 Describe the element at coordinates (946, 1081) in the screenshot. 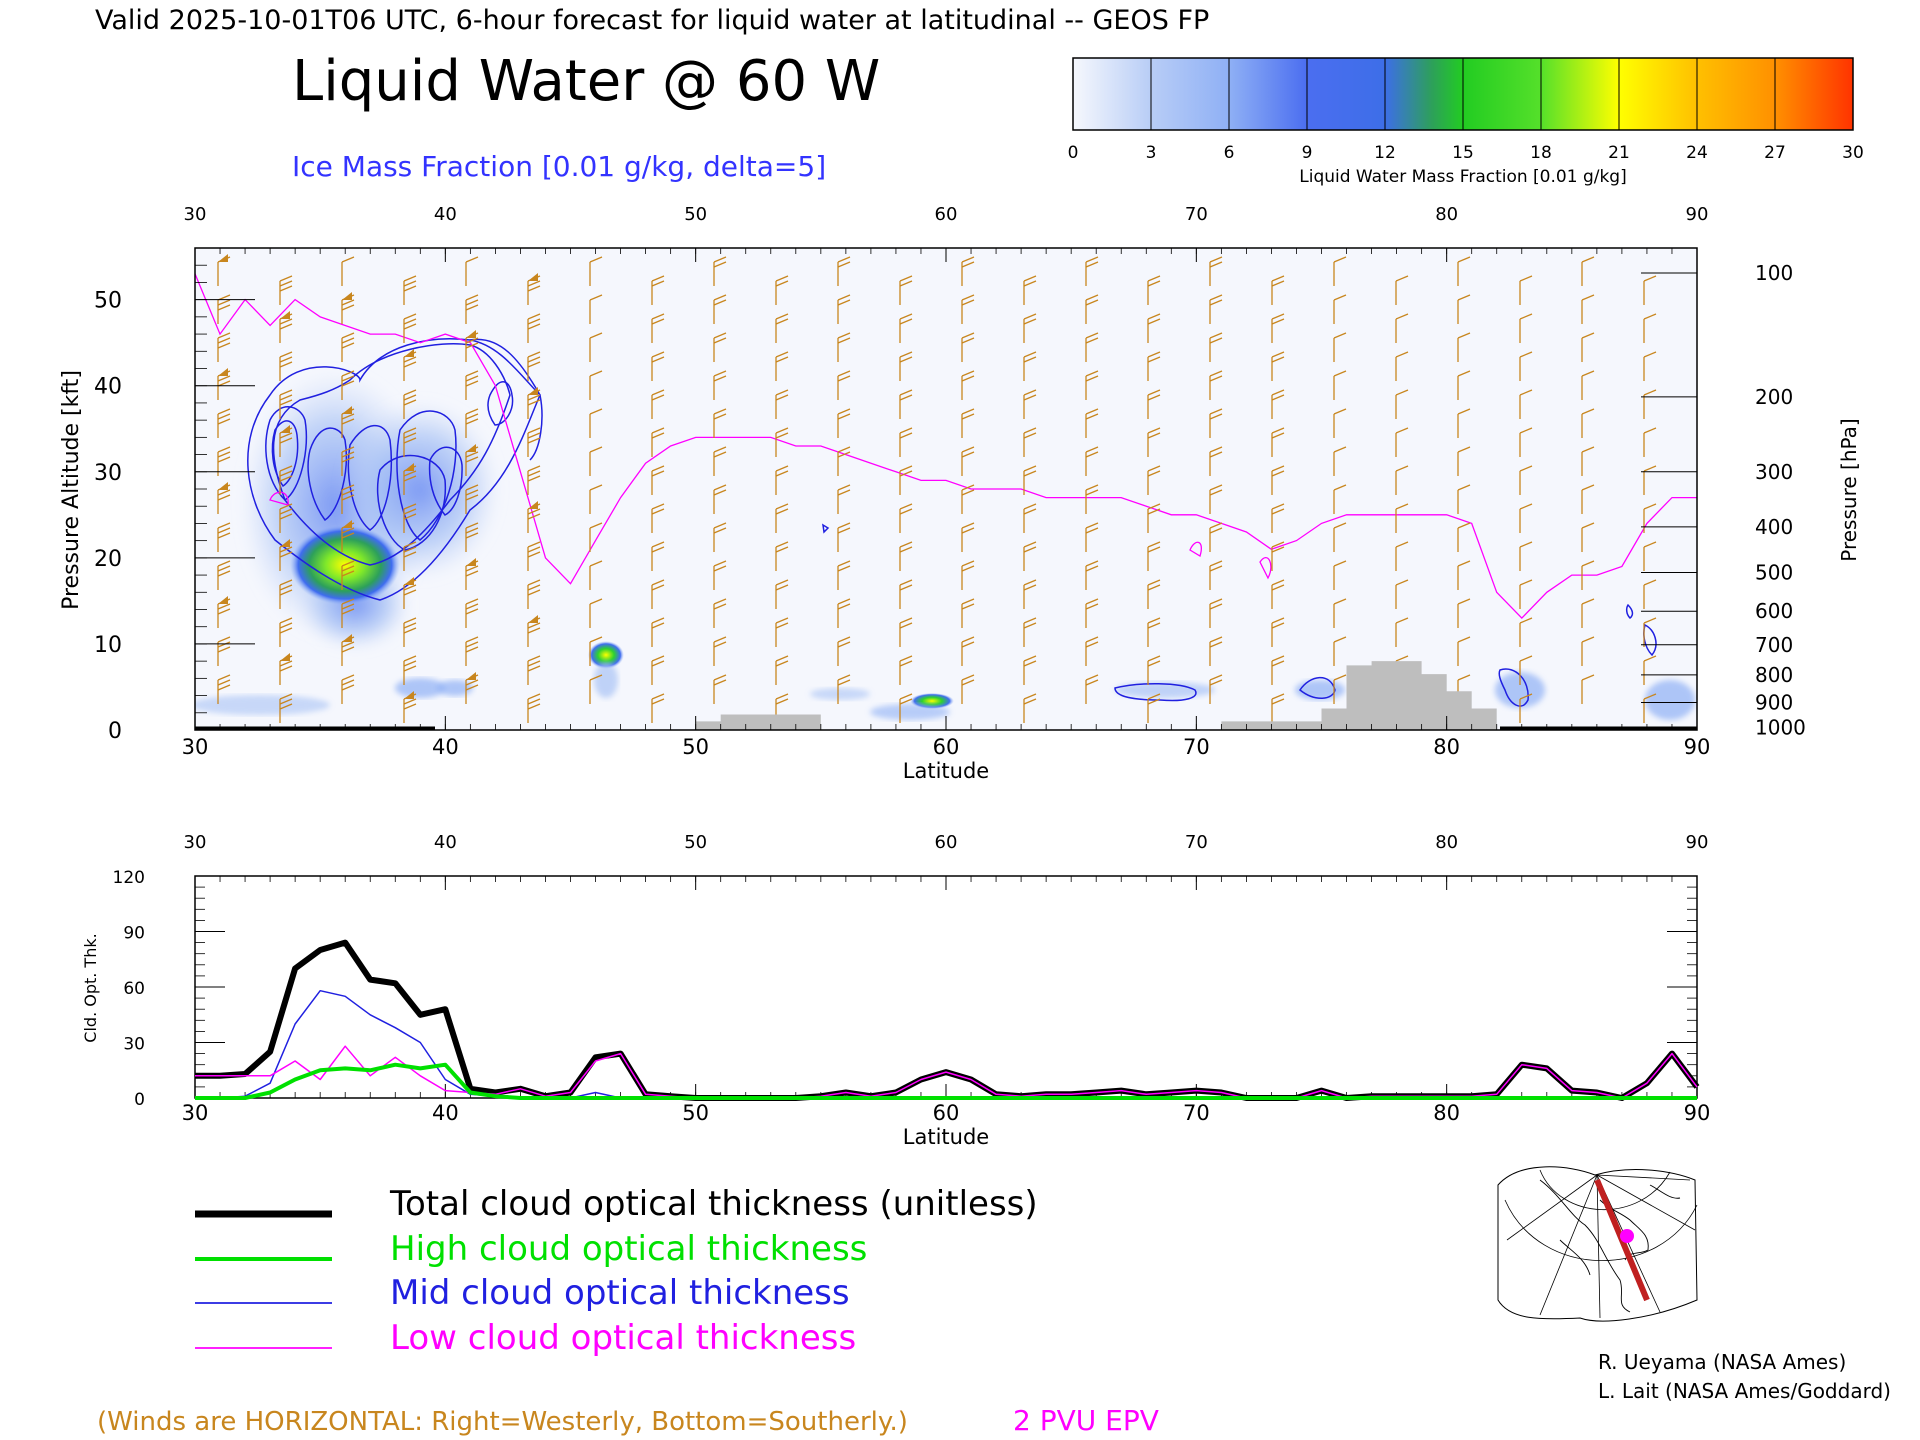

I see `high-line` at that location.